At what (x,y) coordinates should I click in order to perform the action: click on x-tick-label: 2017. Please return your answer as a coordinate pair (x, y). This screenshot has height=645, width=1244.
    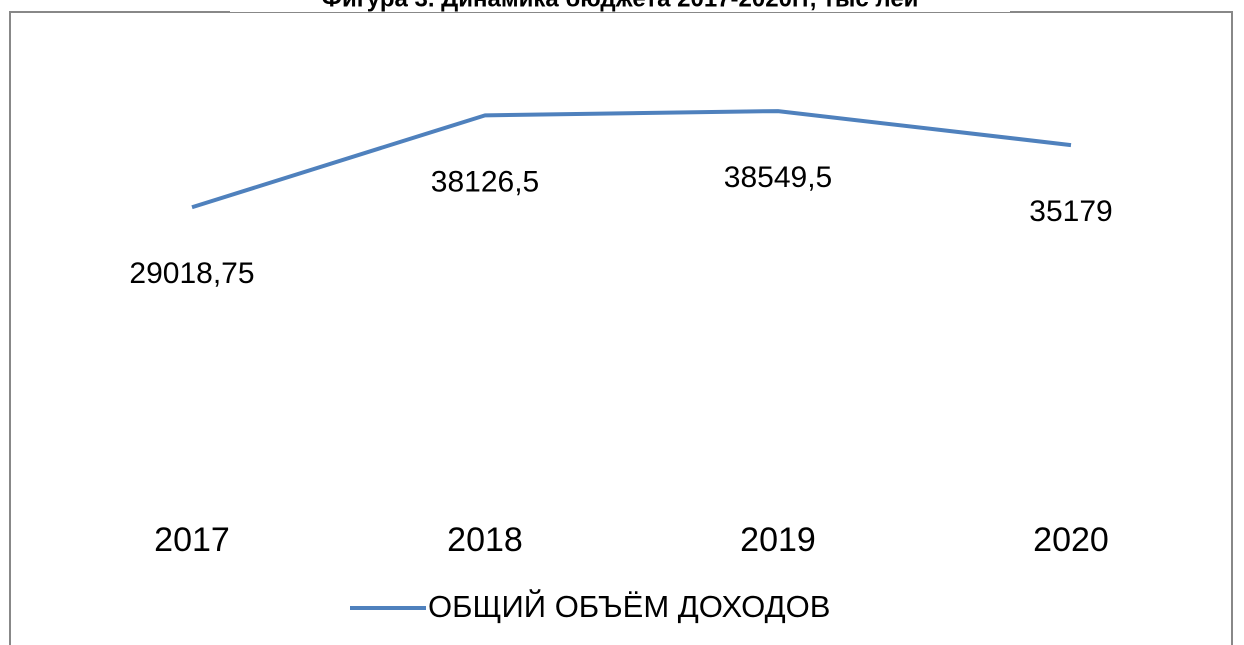
    Looking at the image, I should click on (192, 540).